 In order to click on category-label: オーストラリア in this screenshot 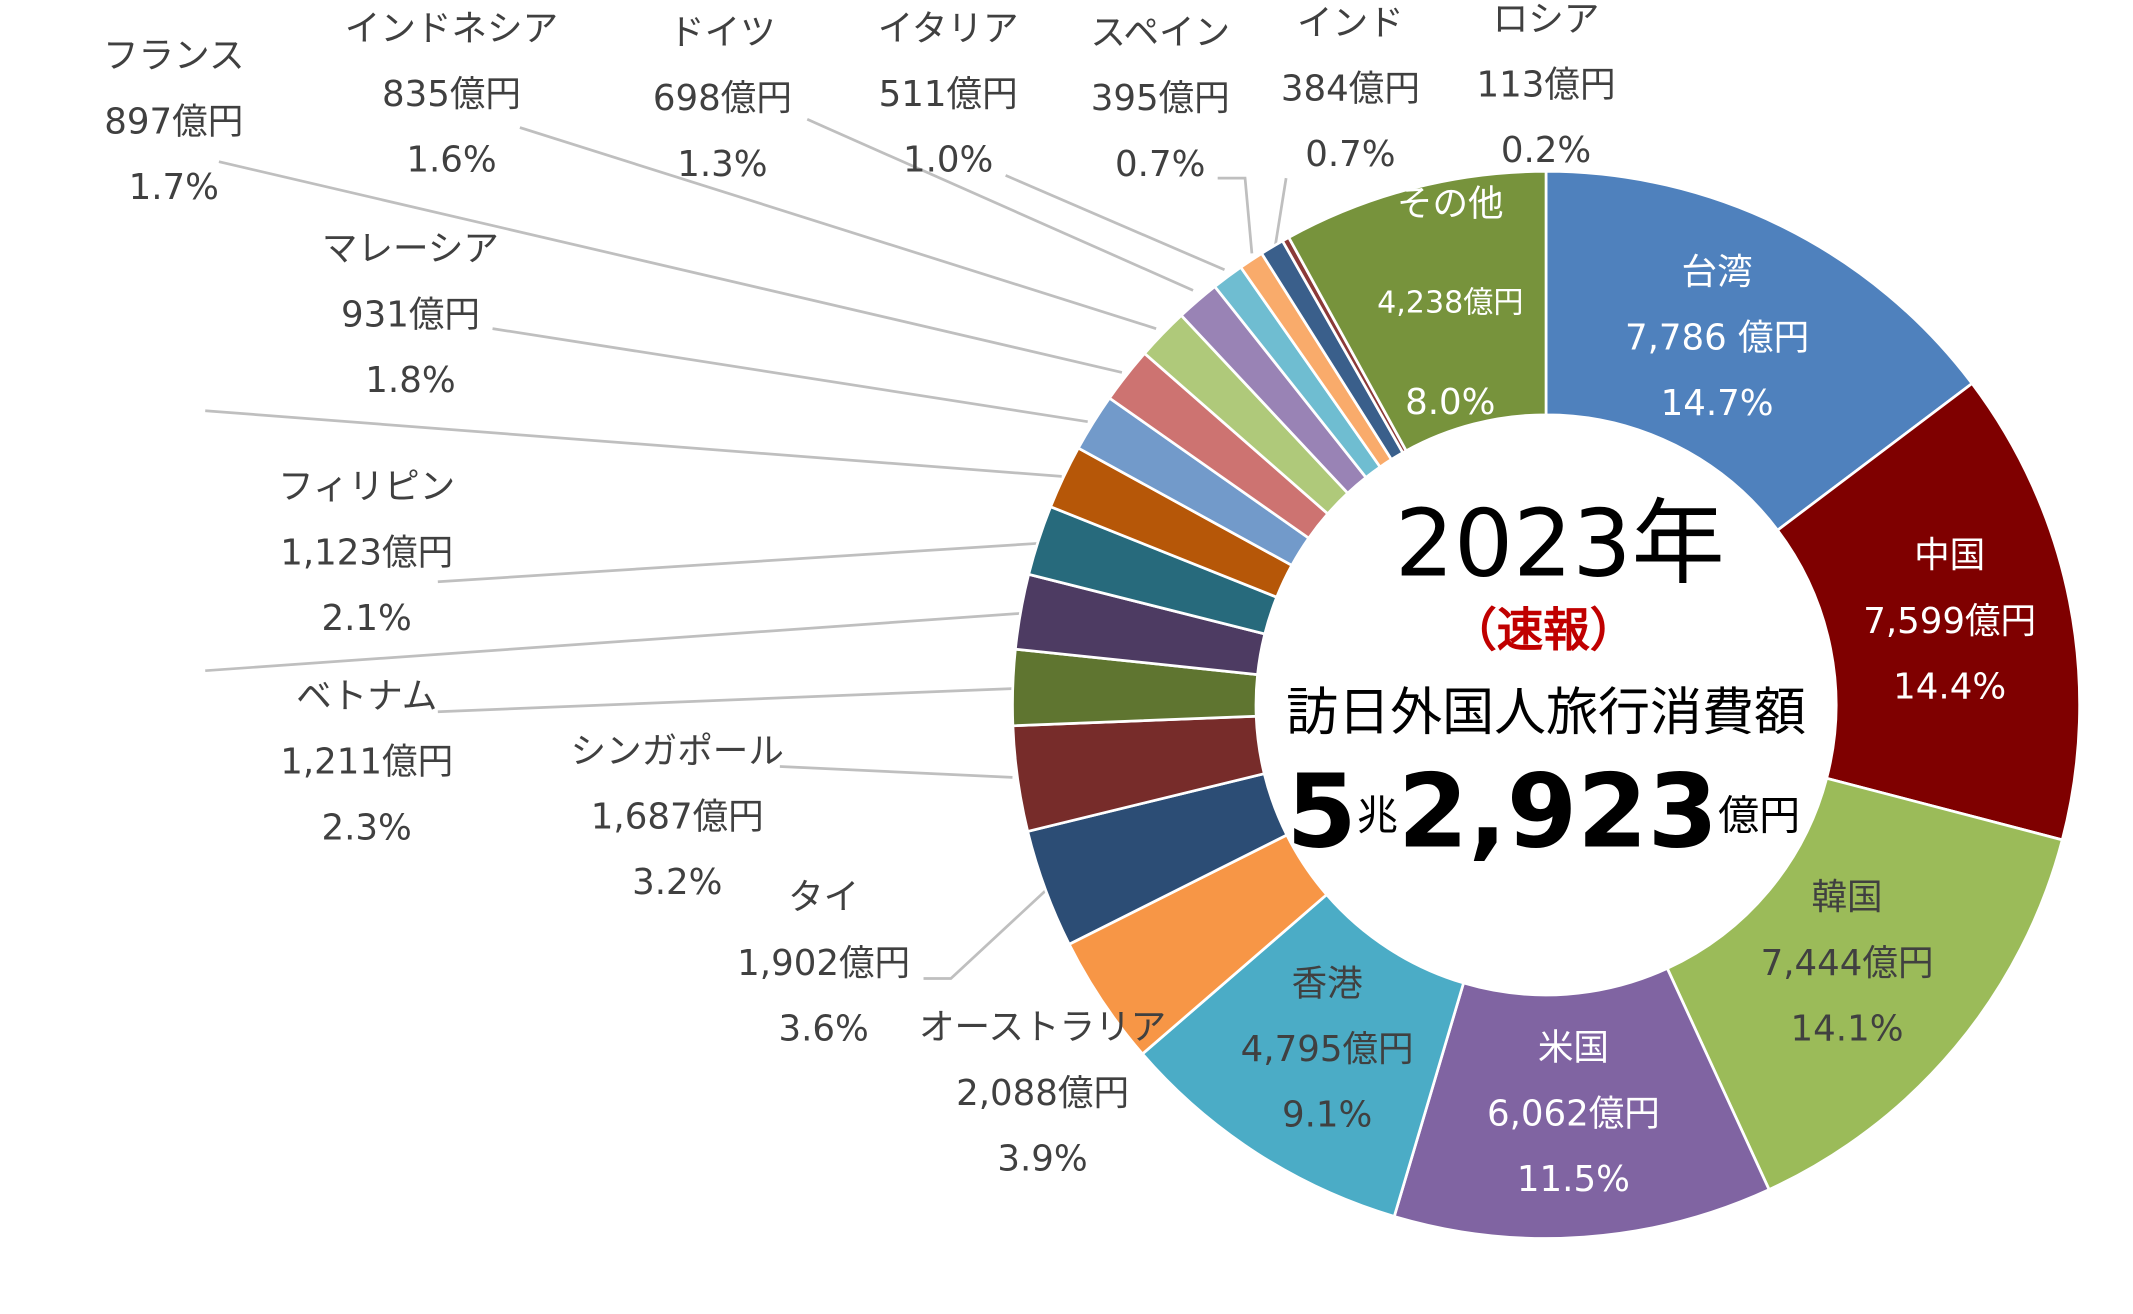, I will do `click(1042, 1027)`.